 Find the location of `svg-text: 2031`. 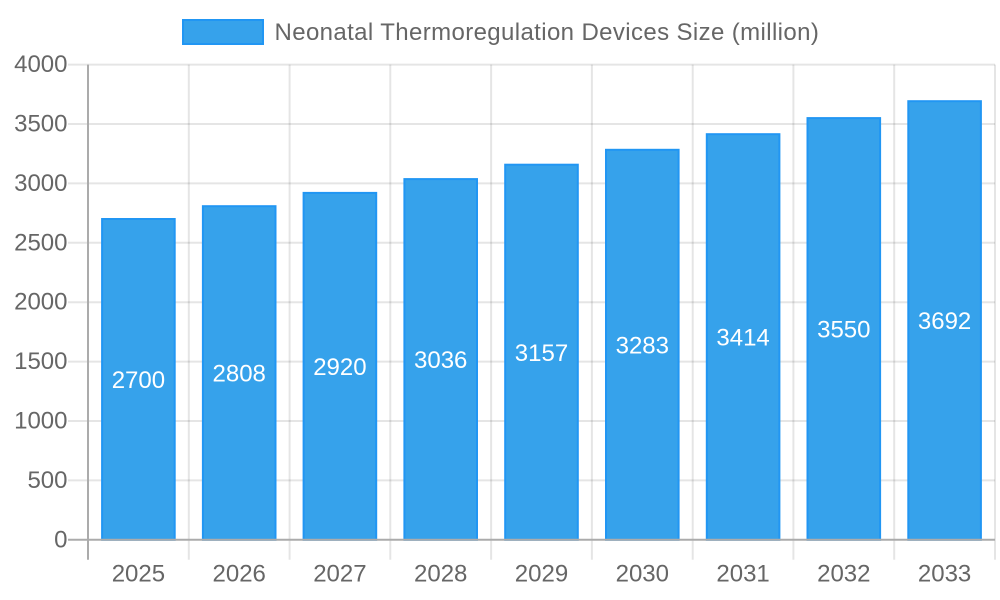

svg-text: 2031 is located at coordinates (742, 574).